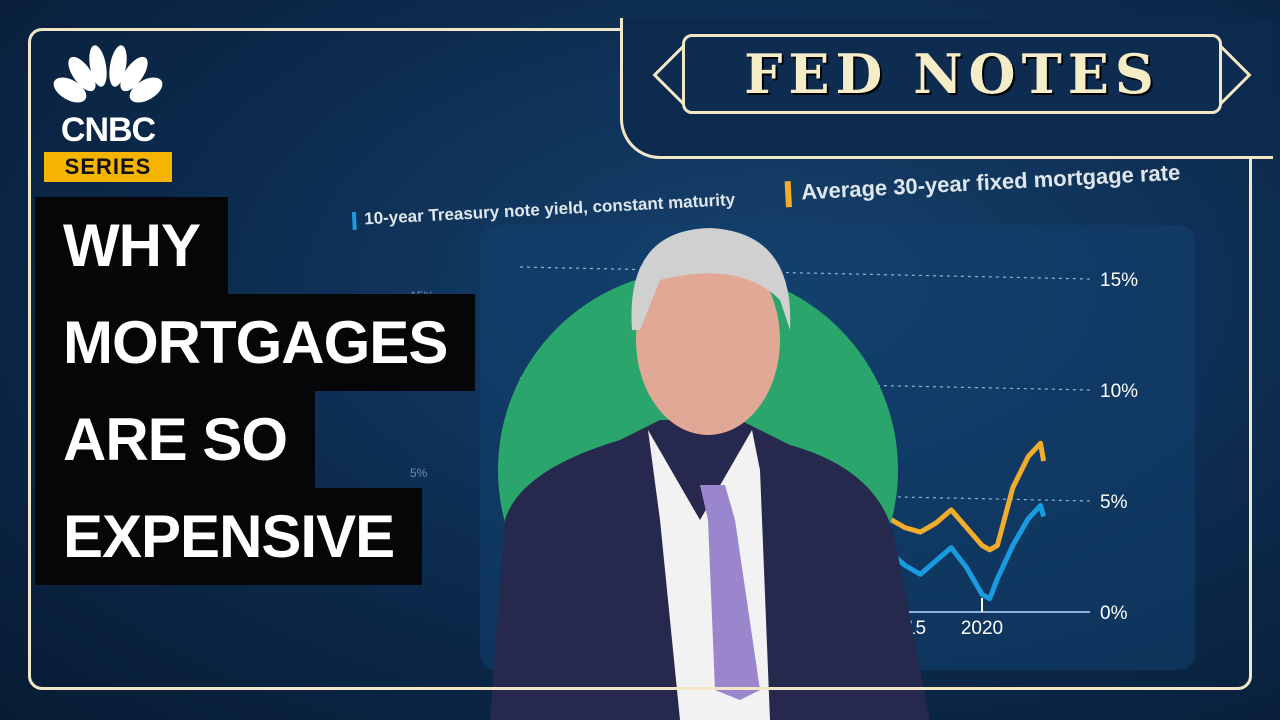 This screenshot has width=1280, height=720. I want to click on headline-line: MORTGAGES, so click(255, 342).